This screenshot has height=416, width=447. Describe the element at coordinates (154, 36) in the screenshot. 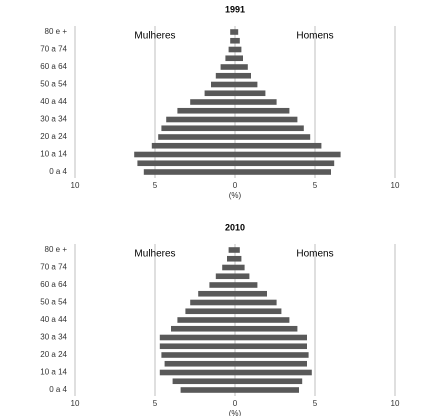

I see `series-label: Mulheres` at that location.